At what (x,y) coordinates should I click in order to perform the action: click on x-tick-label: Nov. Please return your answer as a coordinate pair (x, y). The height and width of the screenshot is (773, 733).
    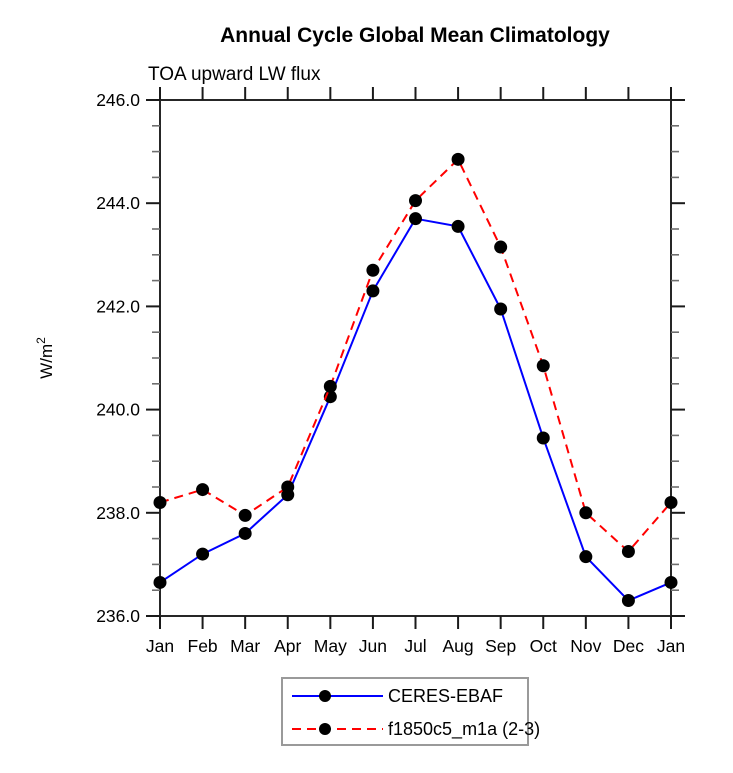
    Looking at the image, I should click on (585, 646).